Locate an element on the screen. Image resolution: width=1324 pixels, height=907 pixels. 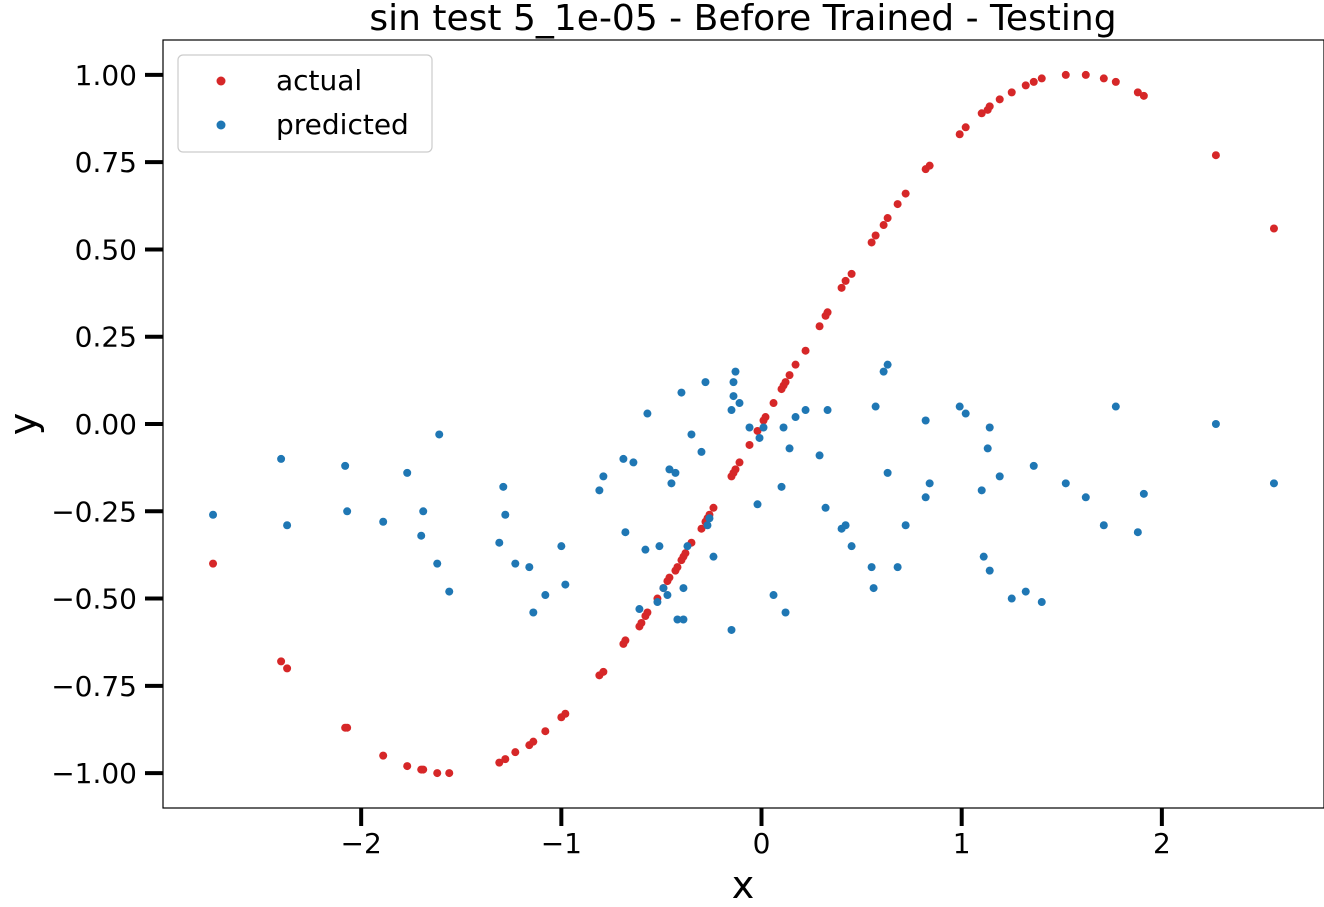
x-tick-label: 0 is located at coordinates (762, 843).